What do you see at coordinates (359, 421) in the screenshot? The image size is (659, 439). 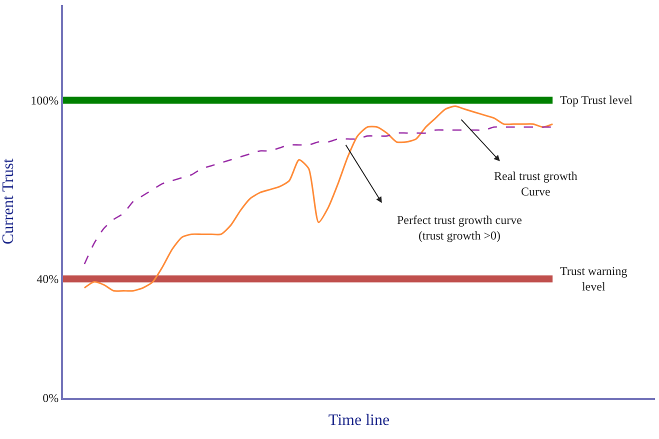 I see `x-axis-title: Time line` at bounding box center [359, 421].